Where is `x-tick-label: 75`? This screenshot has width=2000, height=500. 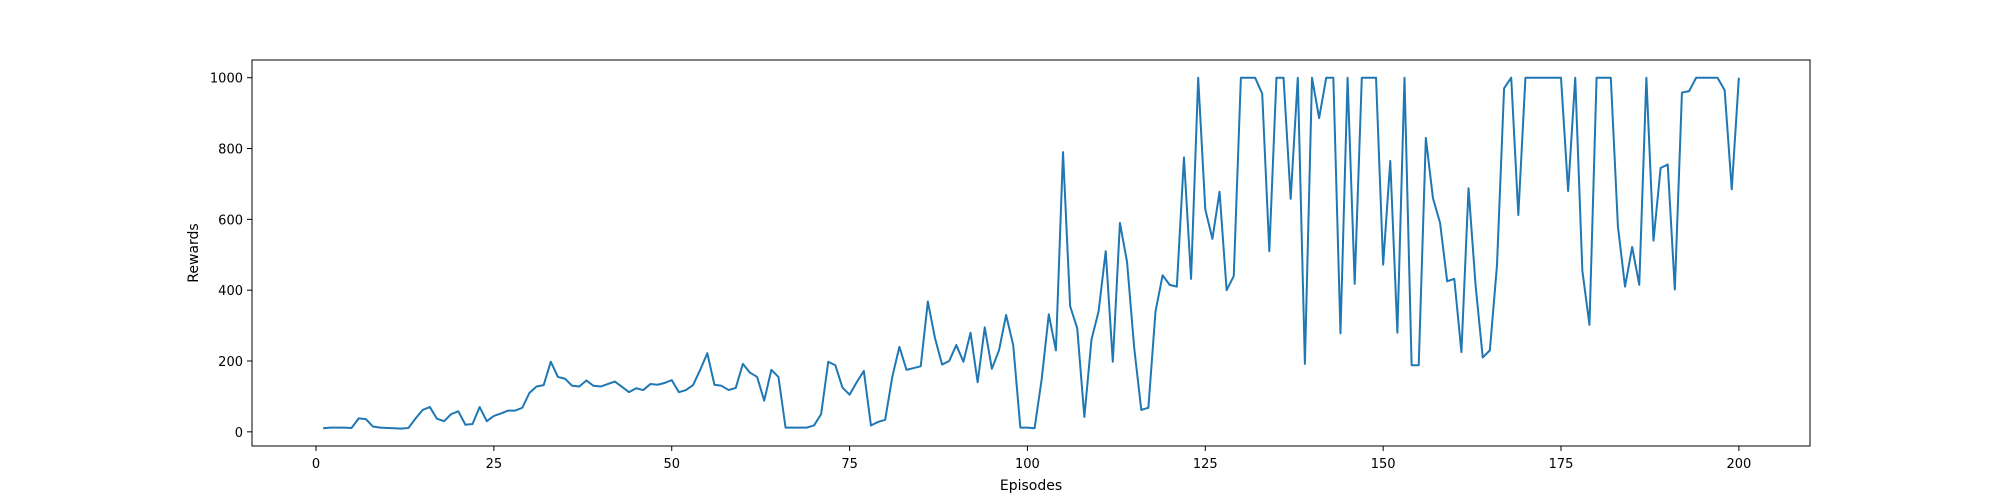
x-tick-label: 75 is located at coordinates (849, 464).